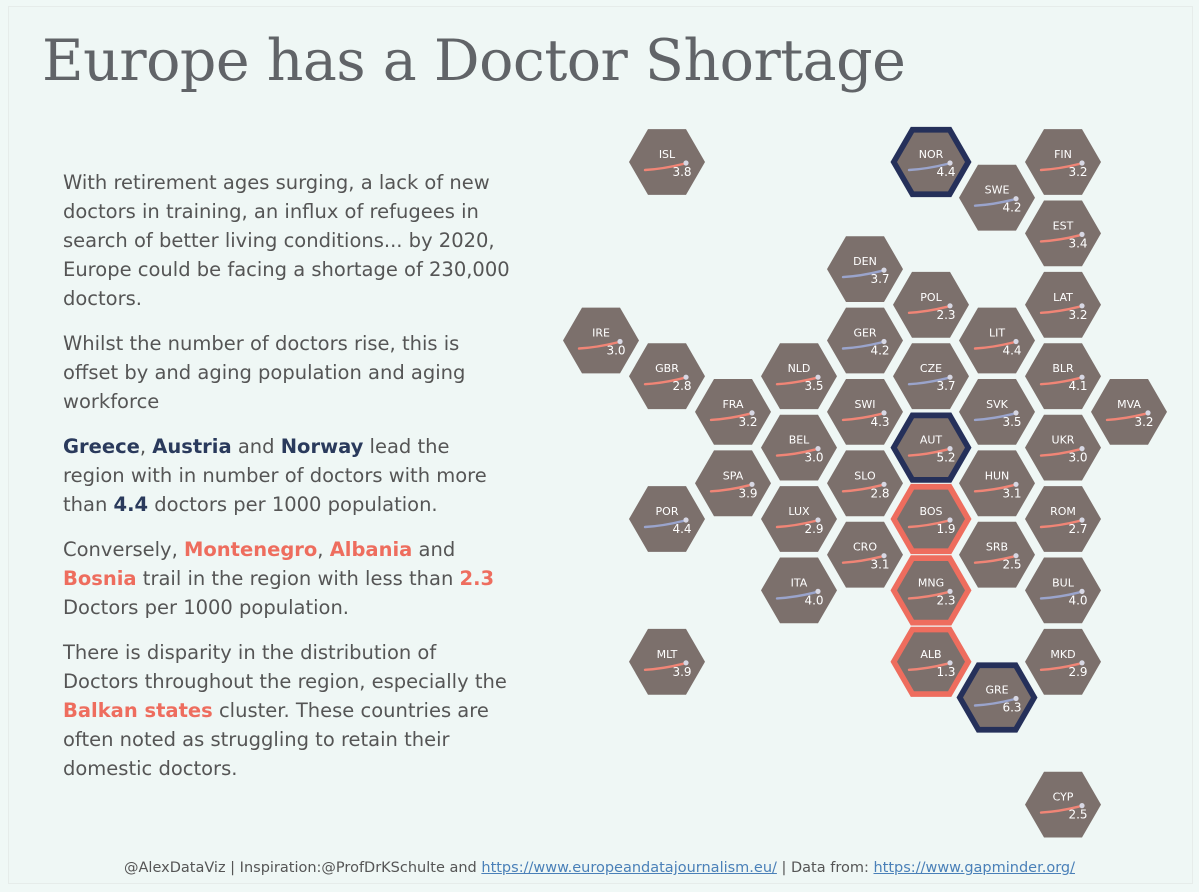 The image size is (1199, 892). I want to click on hex-tile-ita: ITA 4.0, so click(799, 590).